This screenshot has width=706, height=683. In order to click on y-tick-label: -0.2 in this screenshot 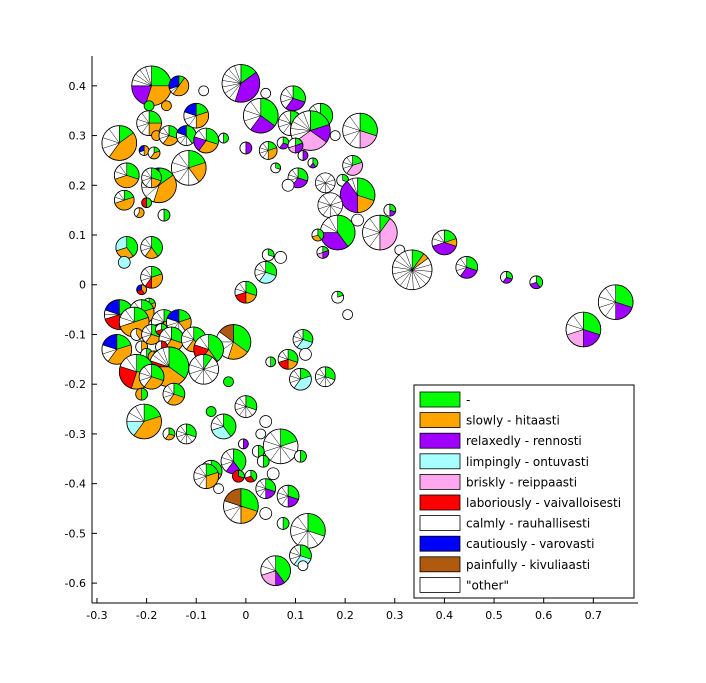, I will do `click(75, 384)`.